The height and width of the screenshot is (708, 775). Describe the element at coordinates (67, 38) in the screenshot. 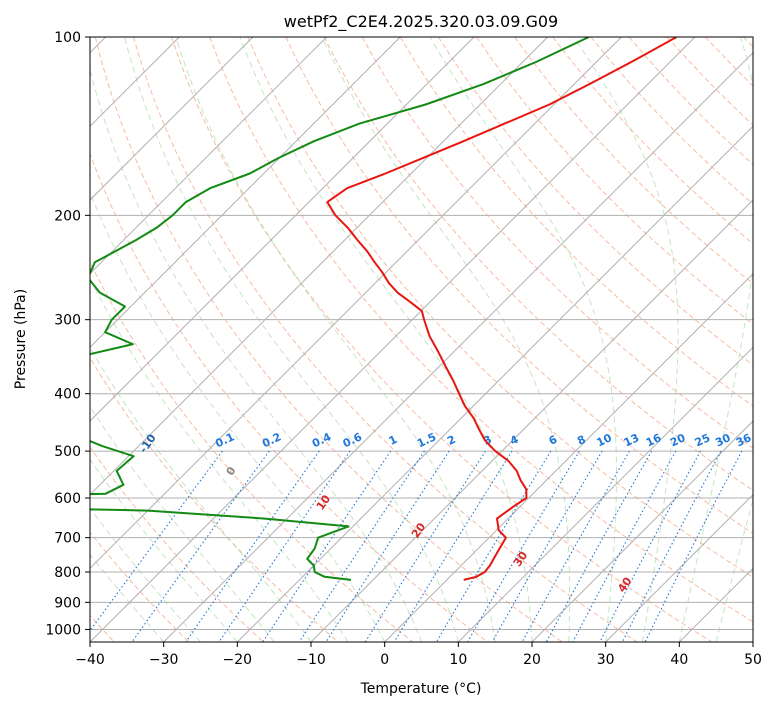

I see `y-tick-label: 100` at that location.